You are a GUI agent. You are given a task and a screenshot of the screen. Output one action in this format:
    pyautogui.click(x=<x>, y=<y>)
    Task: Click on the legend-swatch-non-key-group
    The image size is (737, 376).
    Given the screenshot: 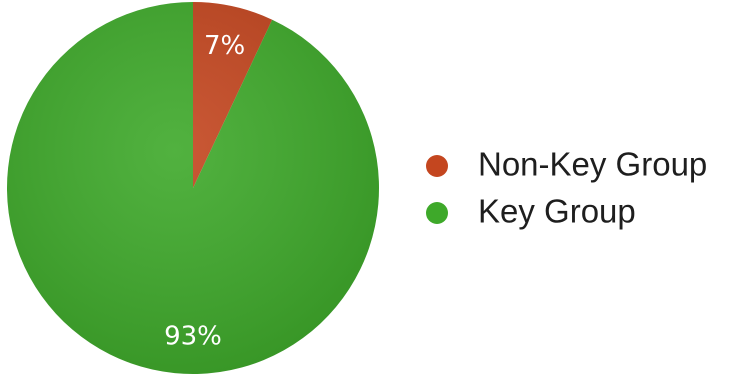 What is the action you would take?
    pyautogui.click(x=437, y=166)
    